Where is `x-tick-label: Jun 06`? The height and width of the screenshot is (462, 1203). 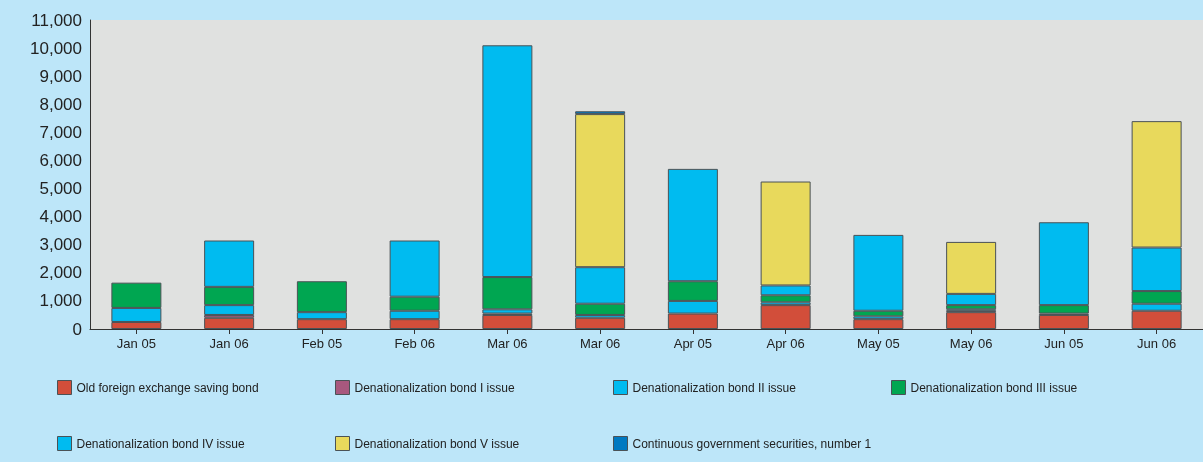 x-tick-label: Jun 06 is located at coordinates (1157, 343).